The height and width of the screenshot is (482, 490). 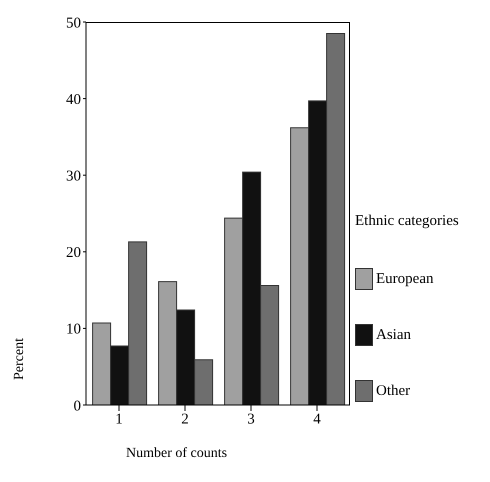 What do you see at coordinates (393, 335) in the screenshot?
I see `legend-label: Asian` at bounding box center [393, 335].